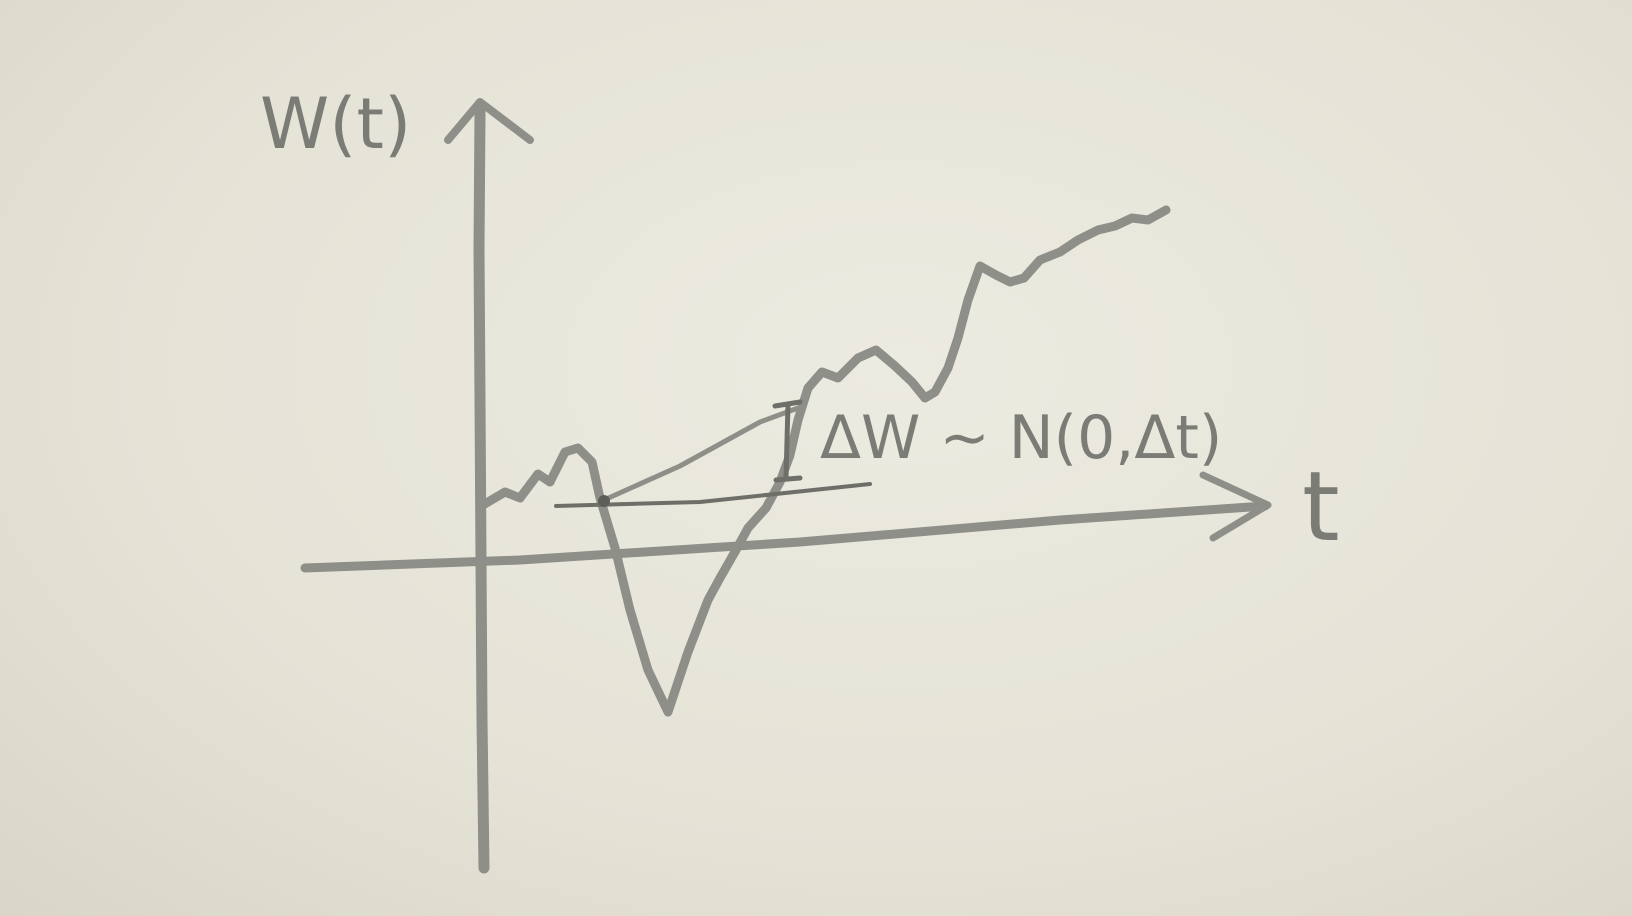 The width and height of the screenshot is (1632, 916). What do you see at coordinates (786, 522) in the screenshot?
I see `x-axis` at bounding box center [786, 522].